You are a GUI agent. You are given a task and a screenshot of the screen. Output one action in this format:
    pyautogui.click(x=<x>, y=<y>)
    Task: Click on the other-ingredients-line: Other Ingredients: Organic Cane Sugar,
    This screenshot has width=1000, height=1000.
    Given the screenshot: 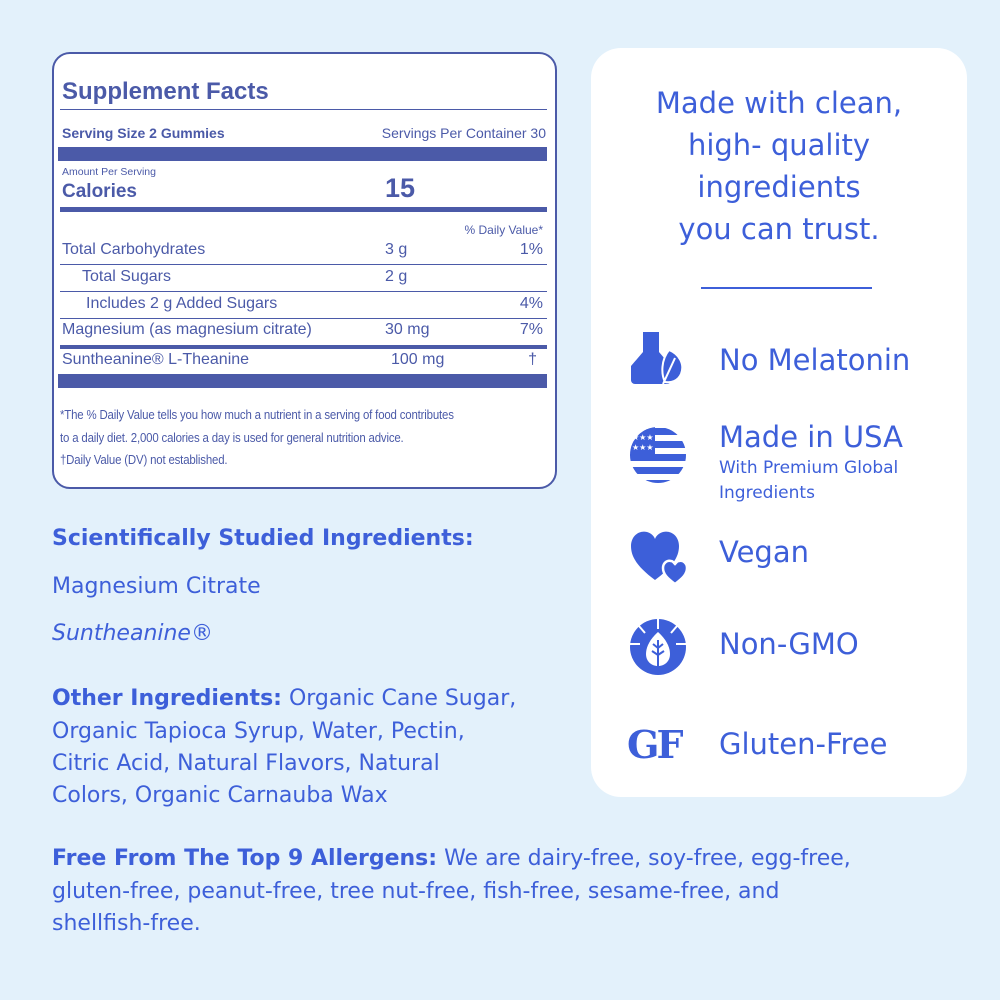 What is the action you would take?
    pyautogui.click(x=284, y=698)
    